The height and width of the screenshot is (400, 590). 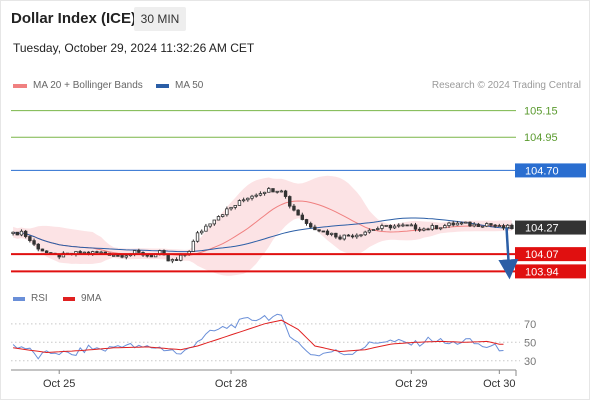 What do you see at coordinates (69, 298) in the screenshot?
I see `ma9-swatch` at bounding box center [69, 298].